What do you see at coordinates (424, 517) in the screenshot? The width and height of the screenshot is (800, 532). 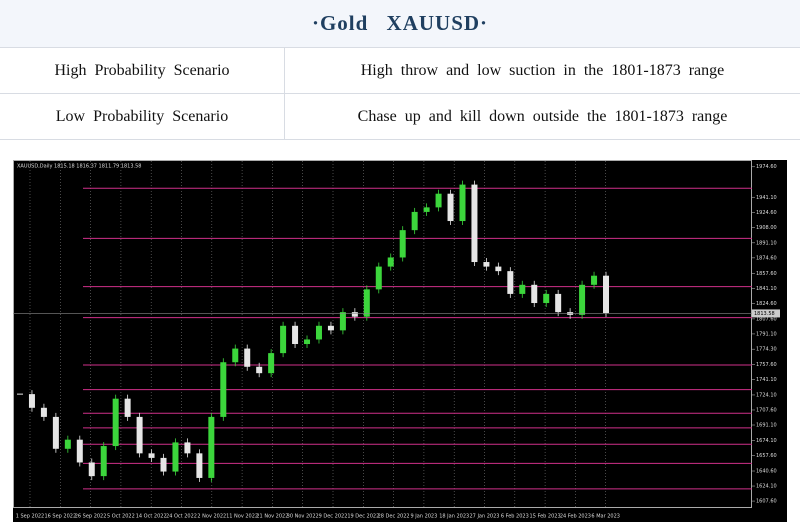 I see `date-label: 9 Jan 2023` at bounding box center [424, 517].